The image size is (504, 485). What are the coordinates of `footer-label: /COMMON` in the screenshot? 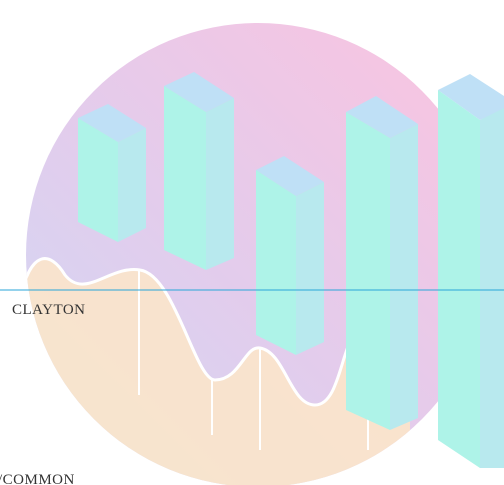 It's located at (37, 478).